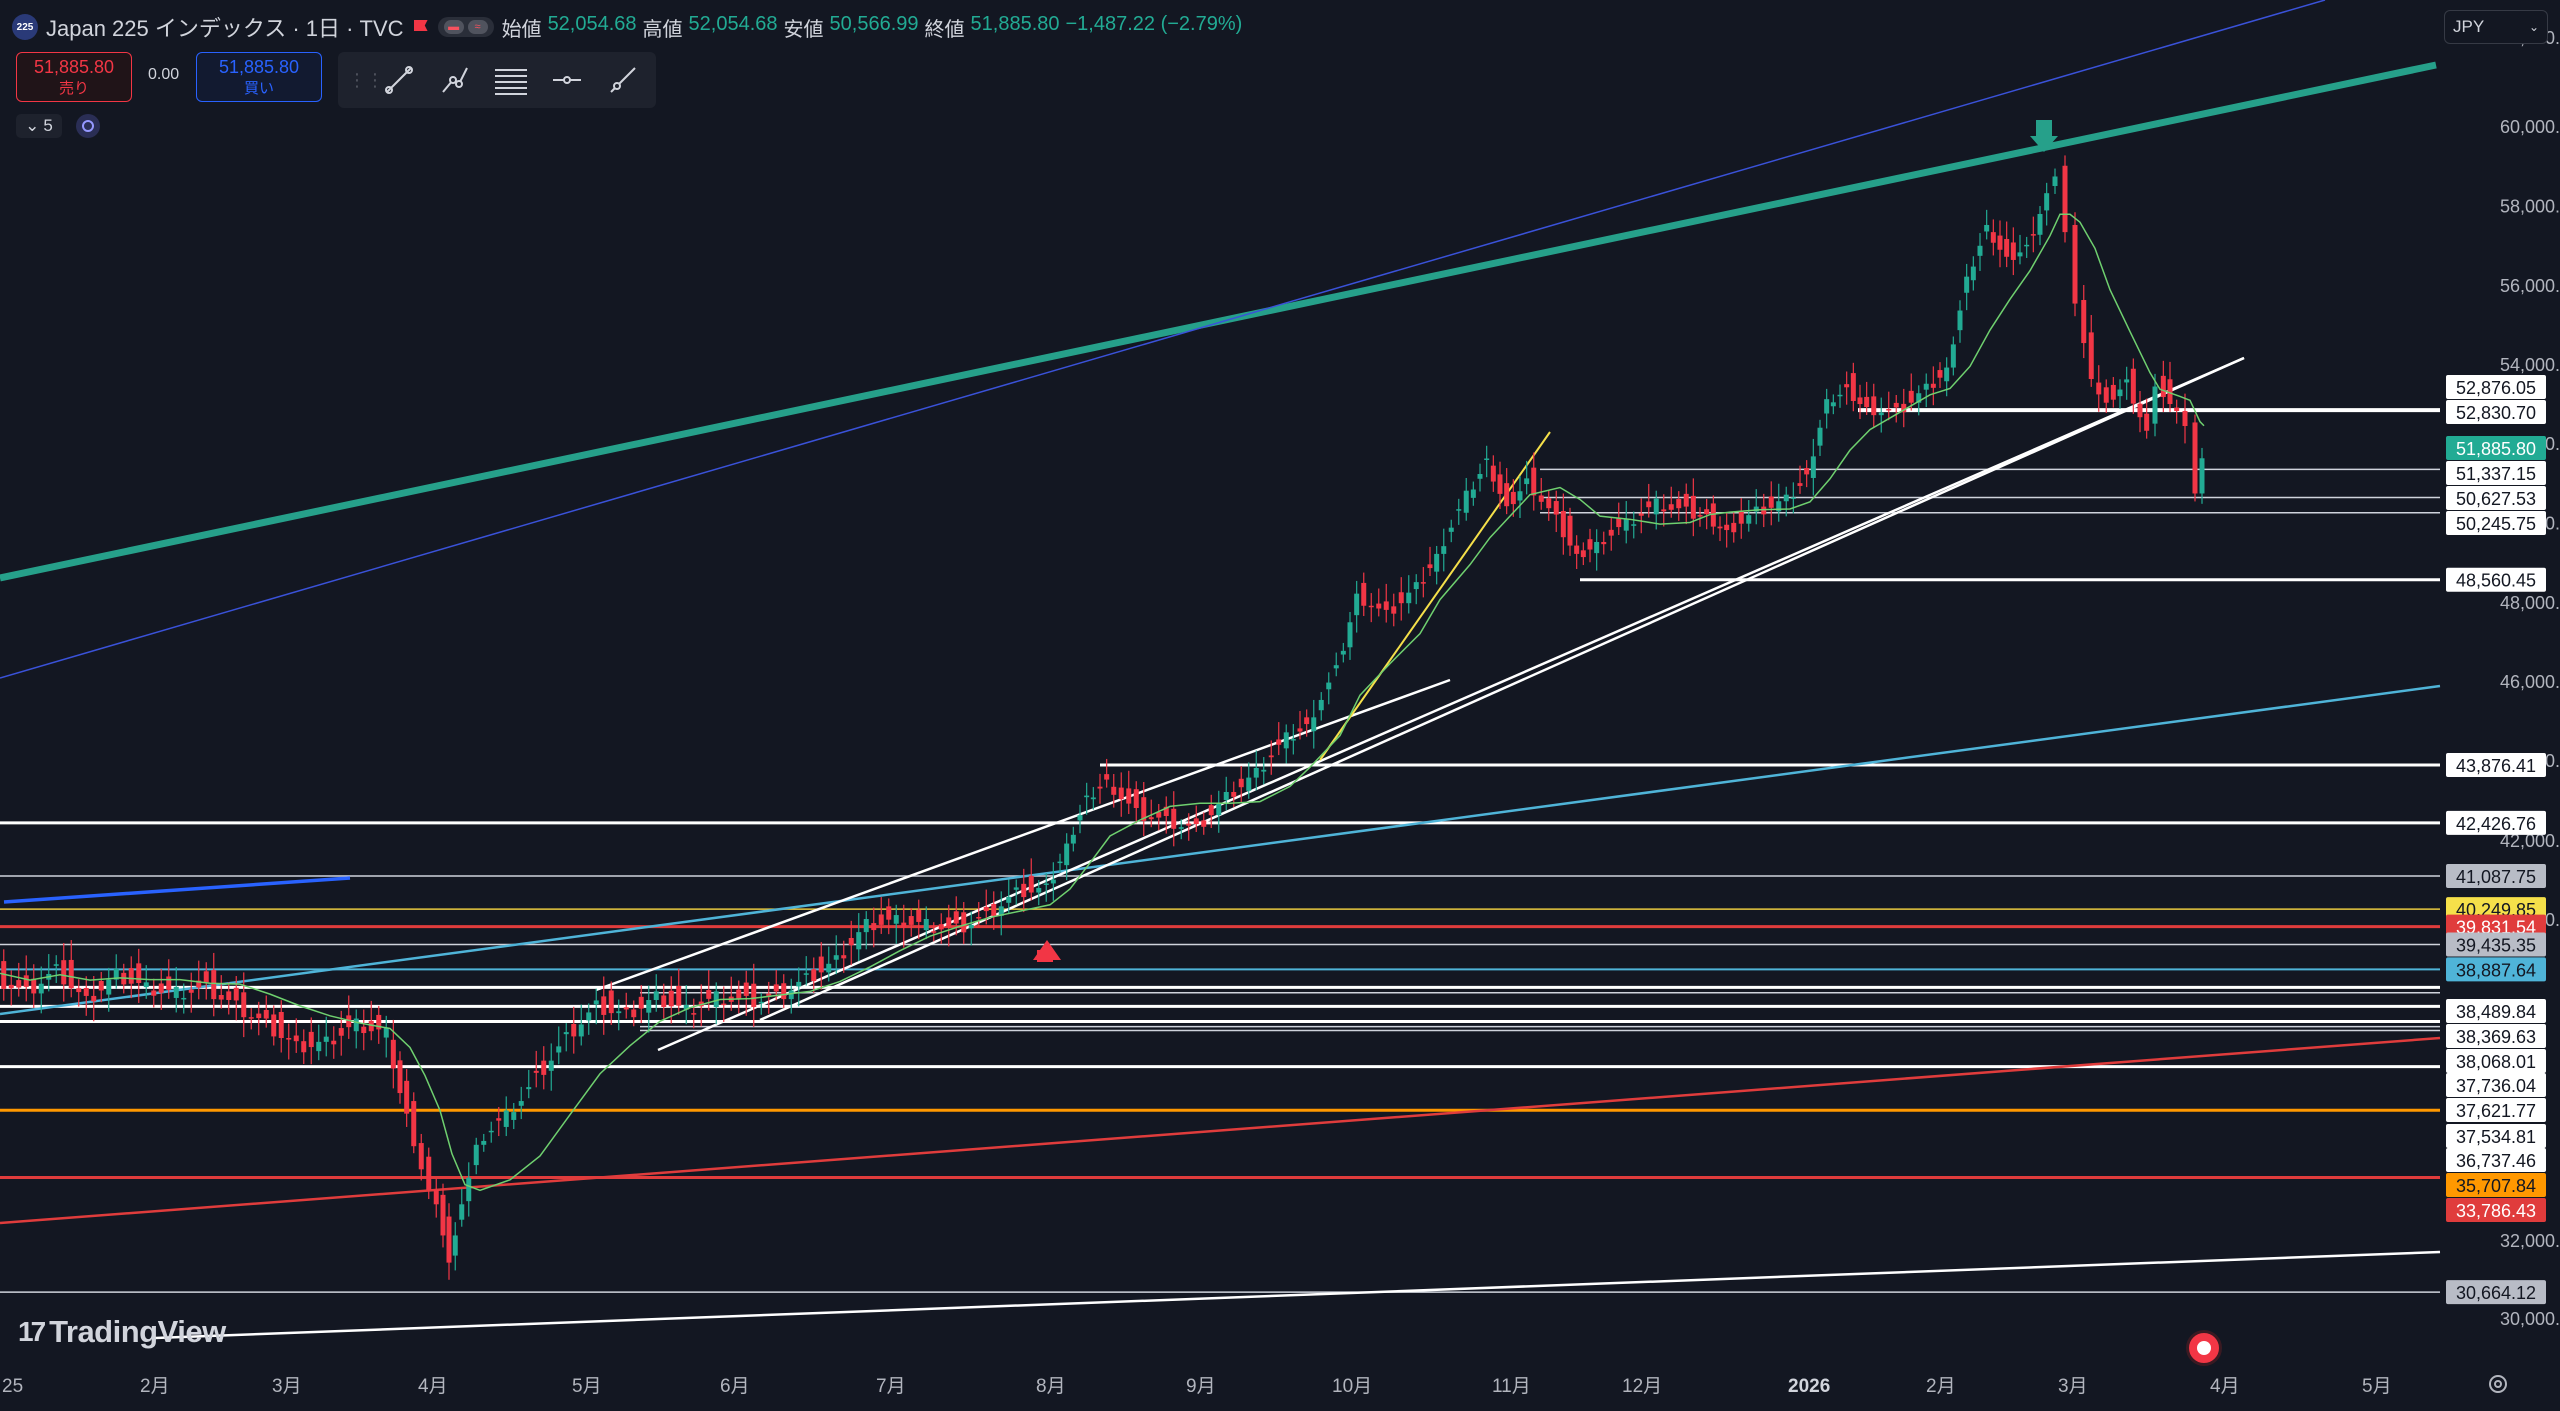  What do you see at coordinates (122, 1332) in the screenshot?
I see `tradingview-logo: 17 TradingView` at bounding box center [122, 1332].